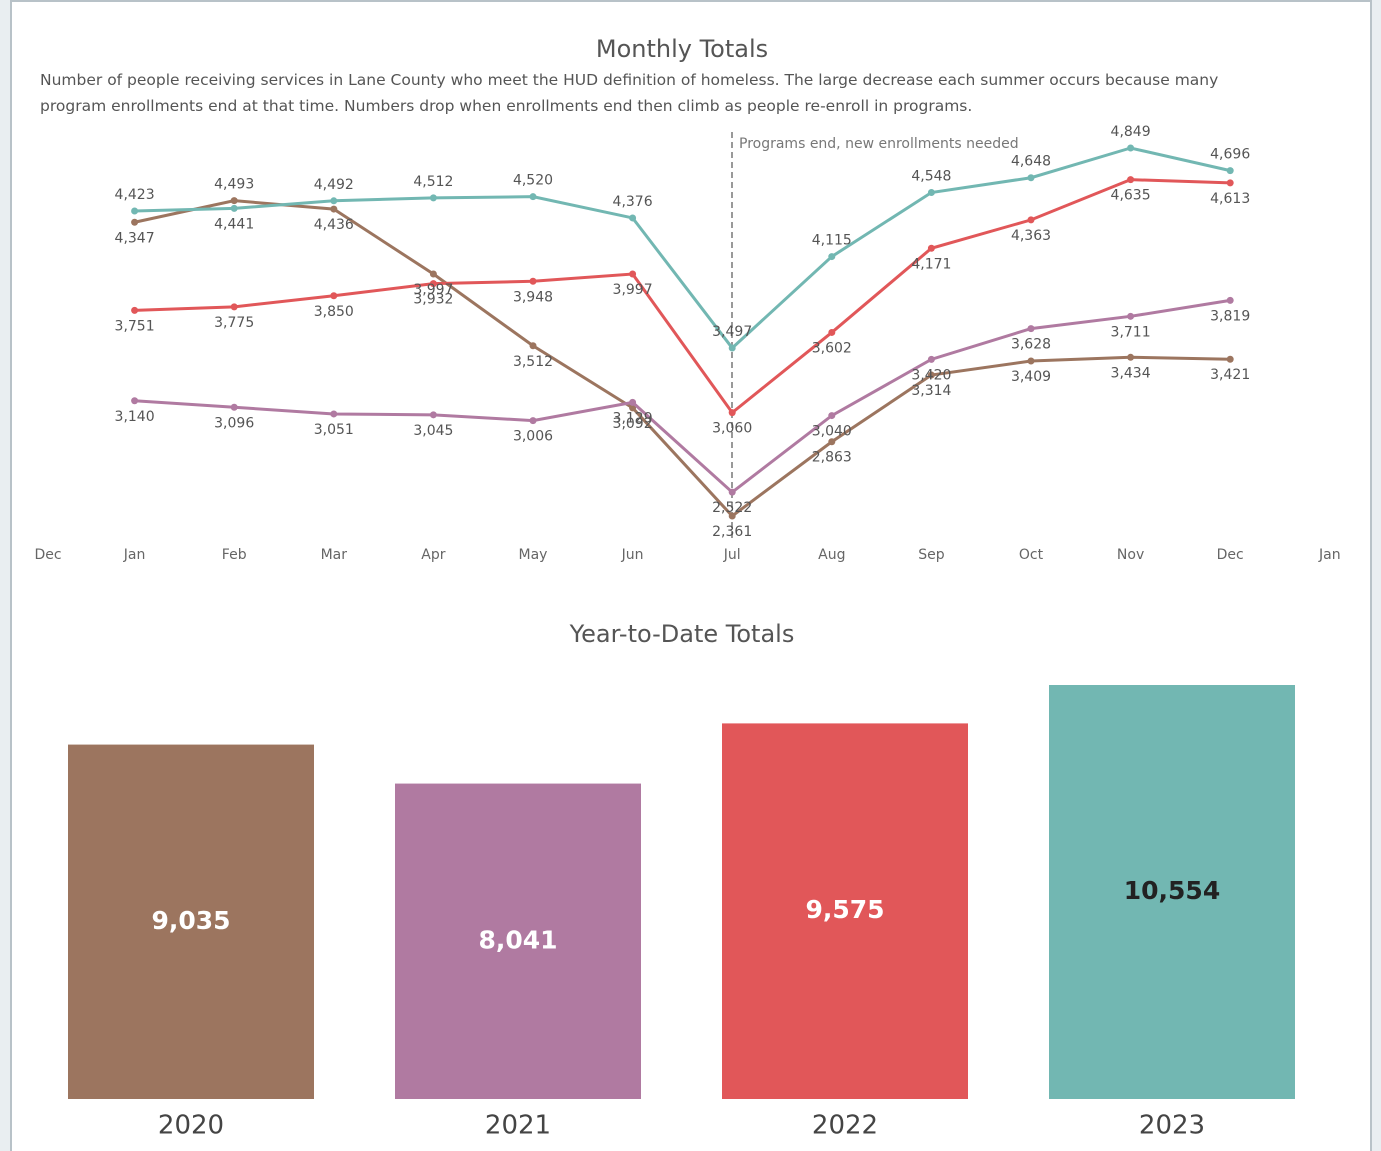  Describe the element at coordinates (433, 555) in the screenshot. I see `x-tick-label: Apr` at that location.